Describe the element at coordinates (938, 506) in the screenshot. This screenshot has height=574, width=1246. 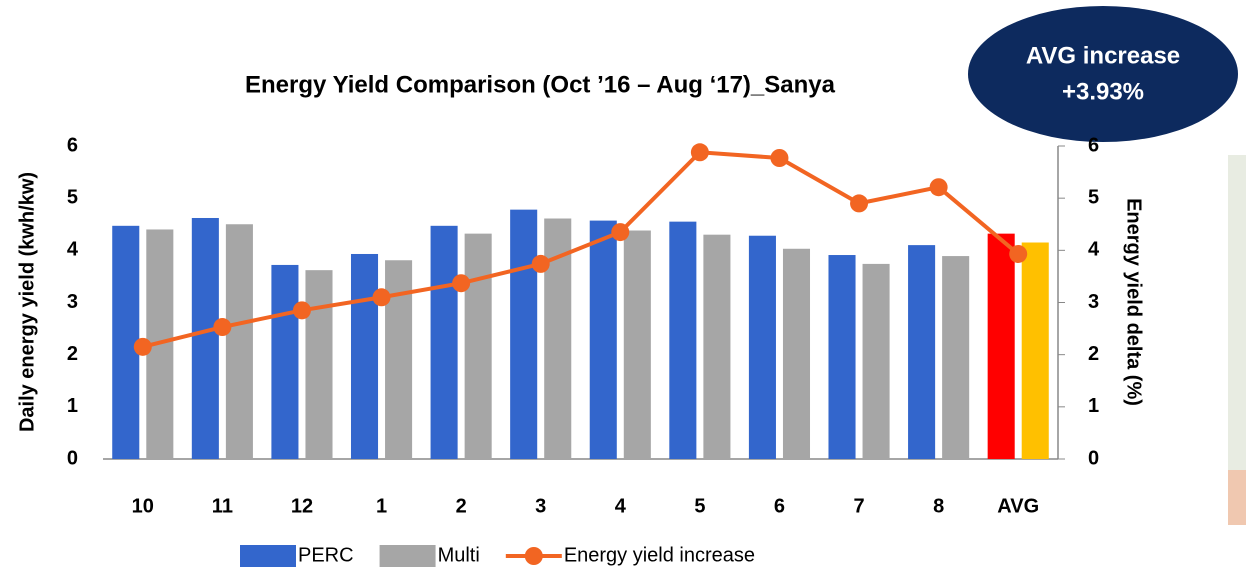
I see `x-tick-label: 8` at that location.